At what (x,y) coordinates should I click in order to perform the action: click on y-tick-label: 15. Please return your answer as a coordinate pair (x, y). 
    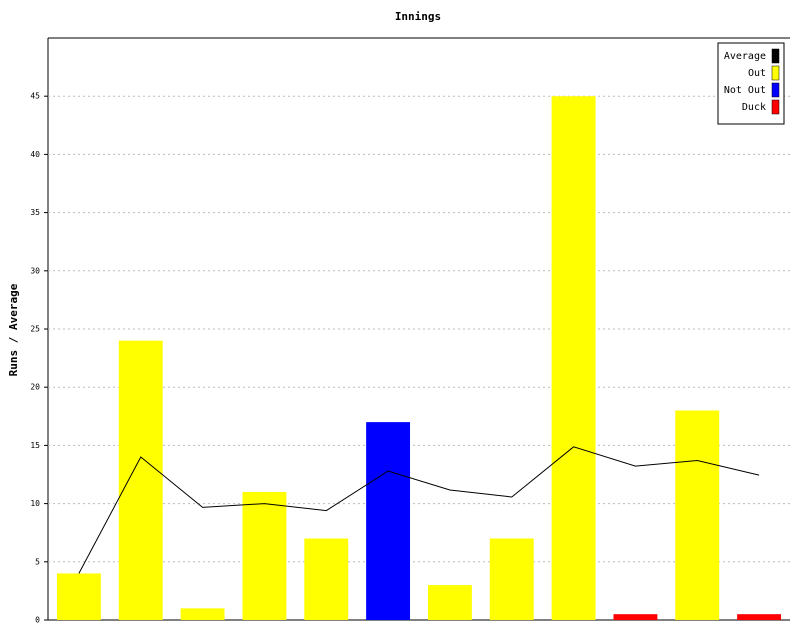
    Looking at the image, I should click on (35, 445).